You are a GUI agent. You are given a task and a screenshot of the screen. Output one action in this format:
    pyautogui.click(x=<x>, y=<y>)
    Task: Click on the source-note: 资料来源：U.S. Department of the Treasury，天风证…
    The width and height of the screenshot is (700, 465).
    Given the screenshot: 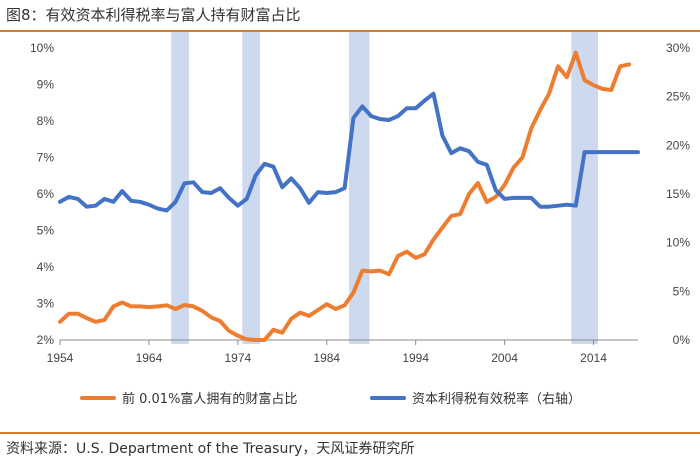 What is the action you would take?
    pyautogui.click(x=210, y=449)
    